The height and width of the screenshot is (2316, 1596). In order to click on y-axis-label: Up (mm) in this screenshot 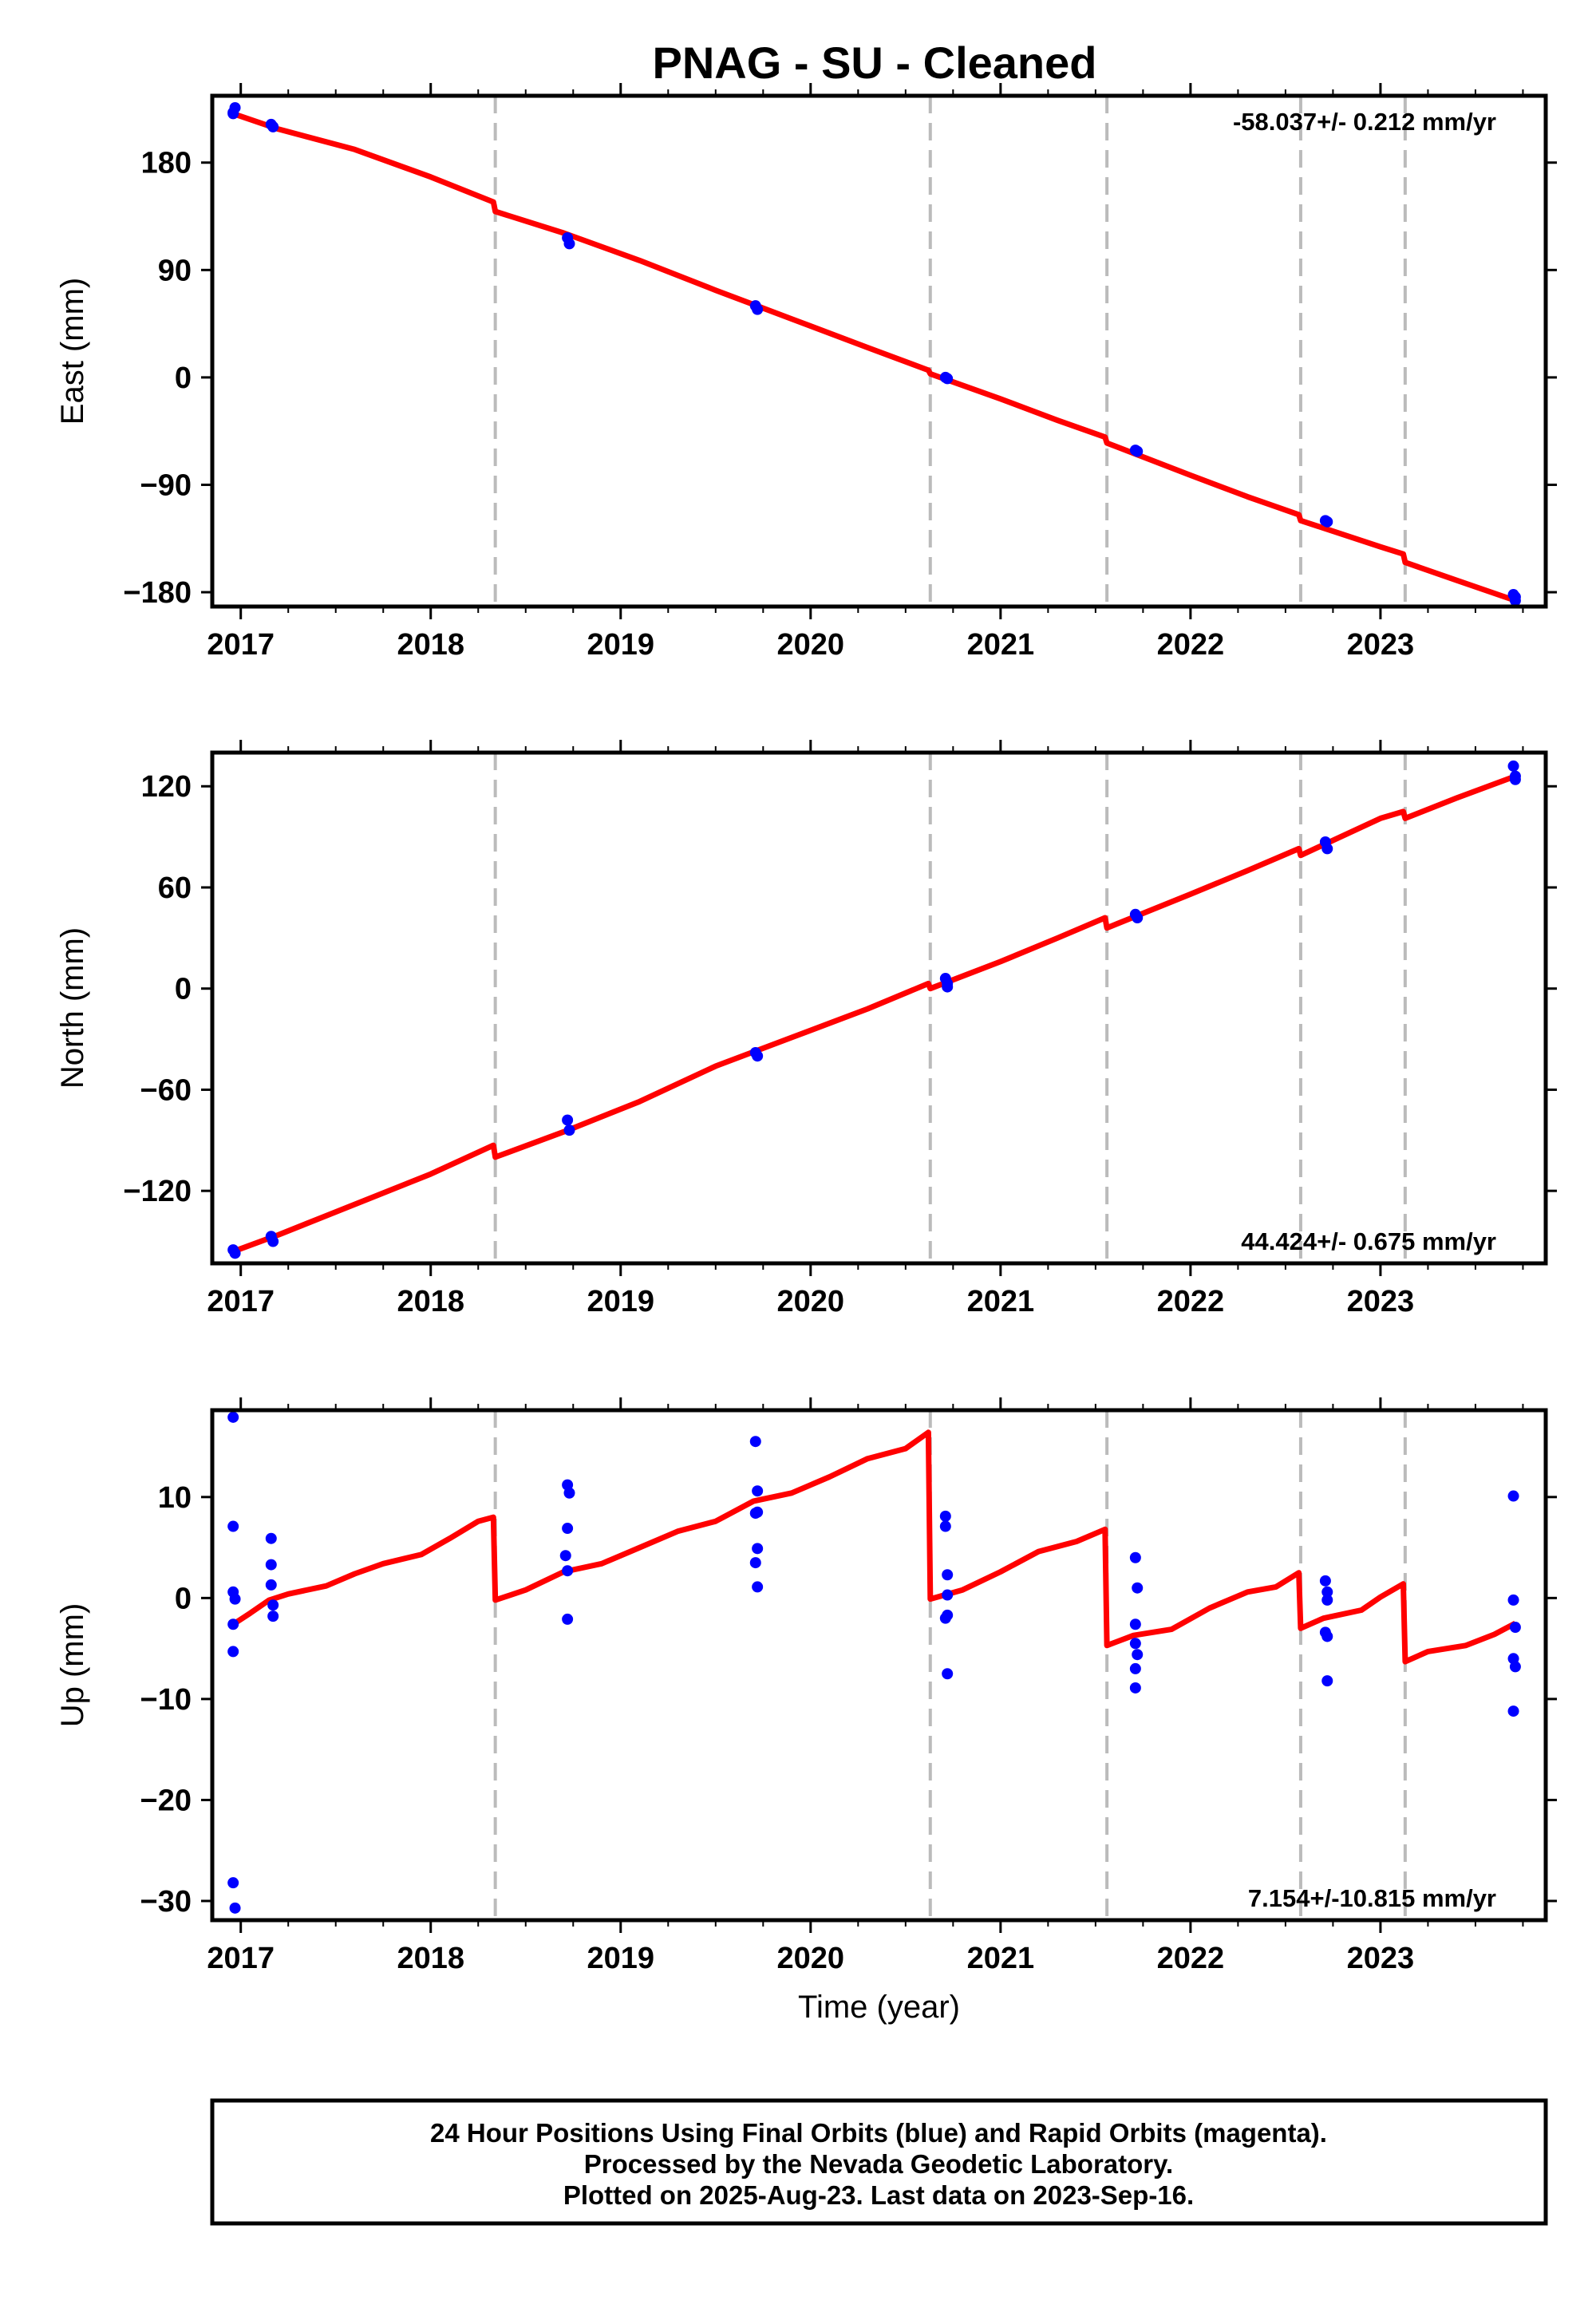, I will do `click(72, 1665)`.